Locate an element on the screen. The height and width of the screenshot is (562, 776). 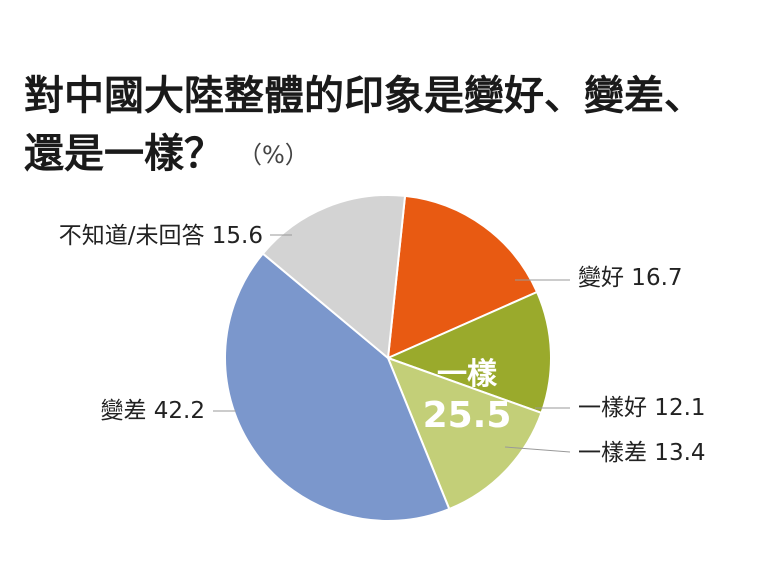
slice-label-3: 一樣差 13.4 is located at coordinates (642, 453).